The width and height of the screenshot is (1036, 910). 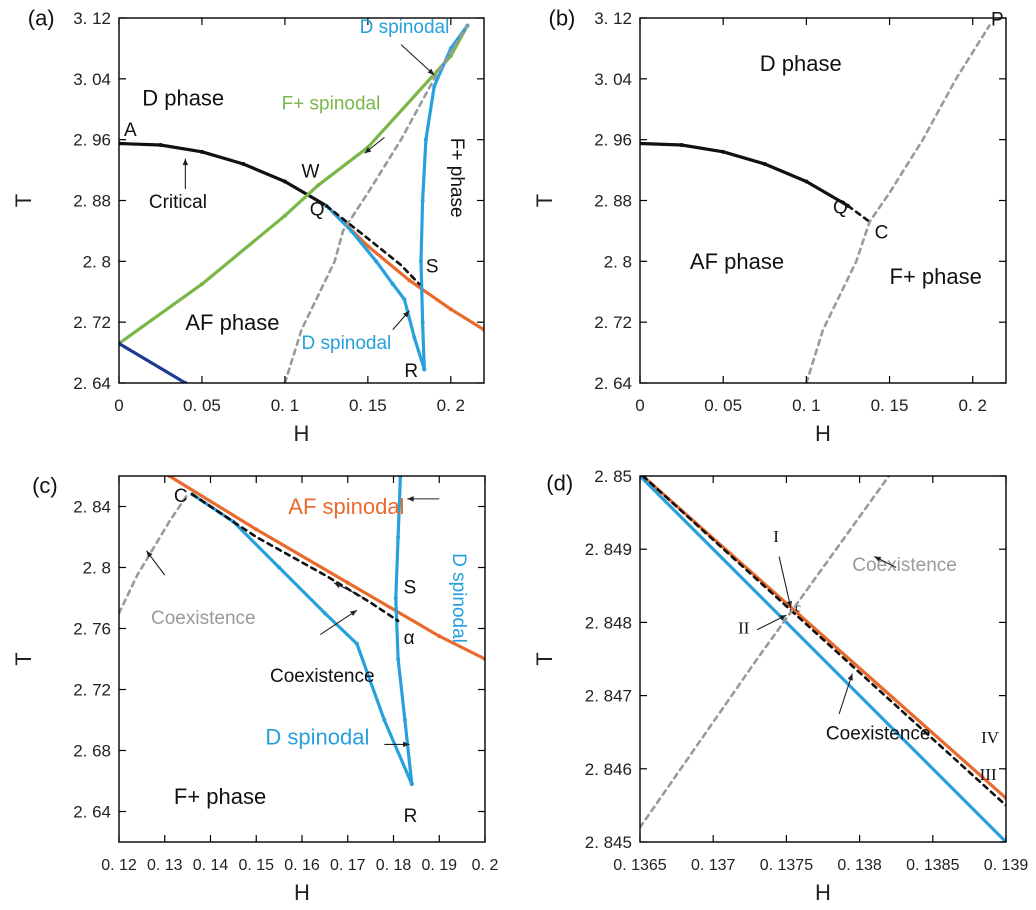 What do you see at coordinates (713, 865) in the screenshot?
I see `x-tick-label: 0. 137` at bounding box center [713, 865].